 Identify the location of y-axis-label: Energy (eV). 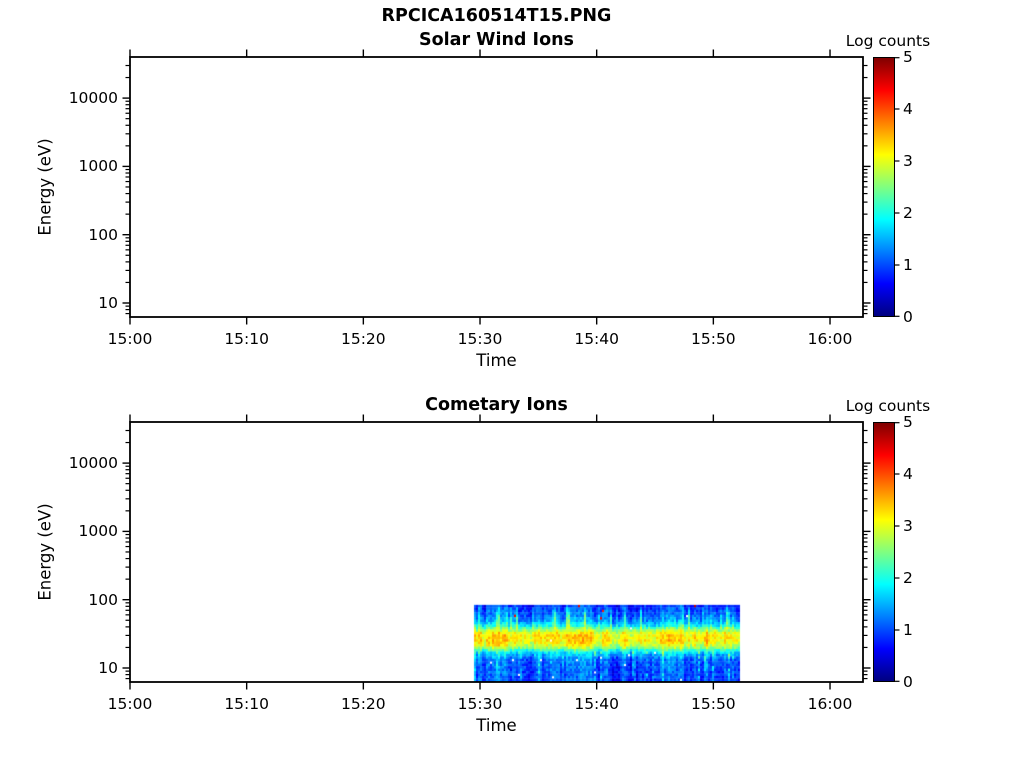
(45, 552).